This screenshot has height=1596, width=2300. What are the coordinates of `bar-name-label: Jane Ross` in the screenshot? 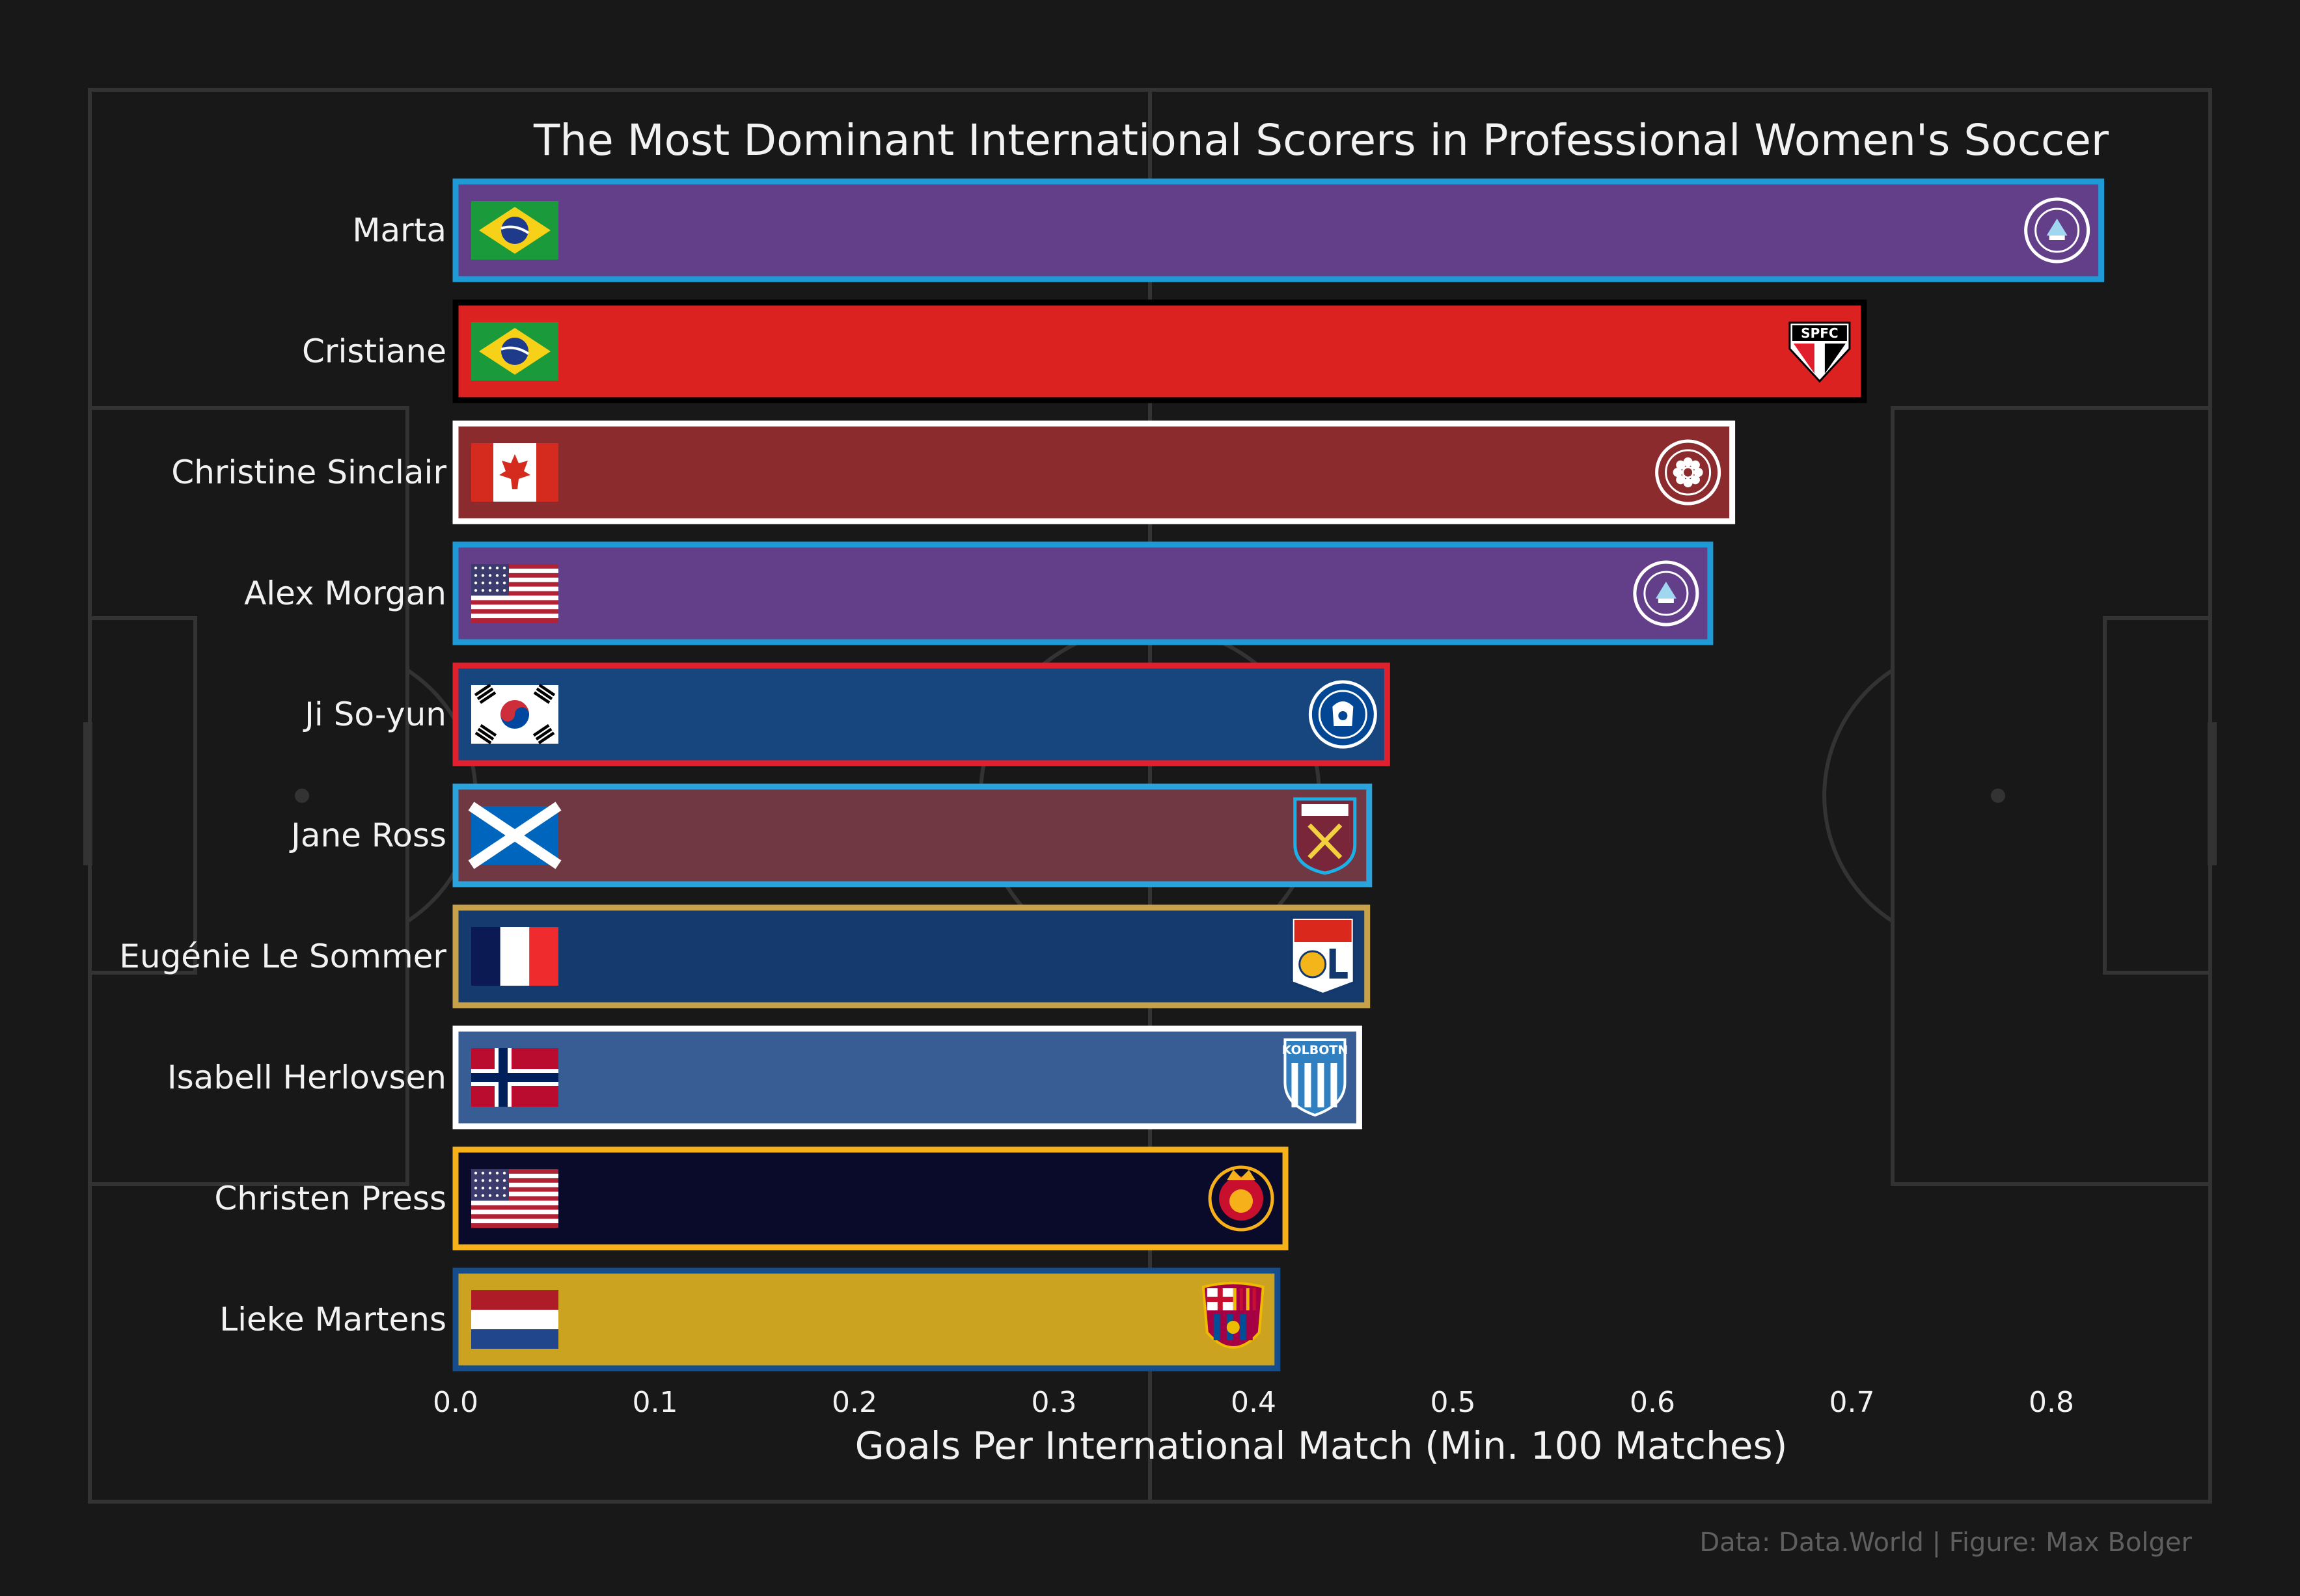 It's located at (368, 835).